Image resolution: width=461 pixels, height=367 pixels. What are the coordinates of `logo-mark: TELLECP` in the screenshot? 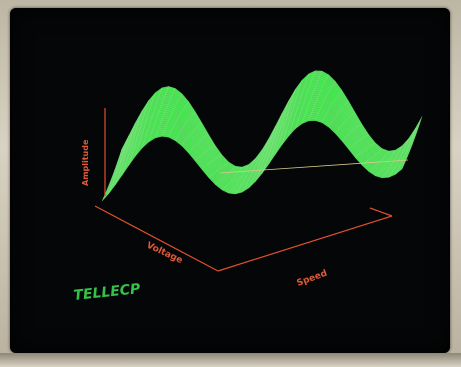 It's located at (107, 292).